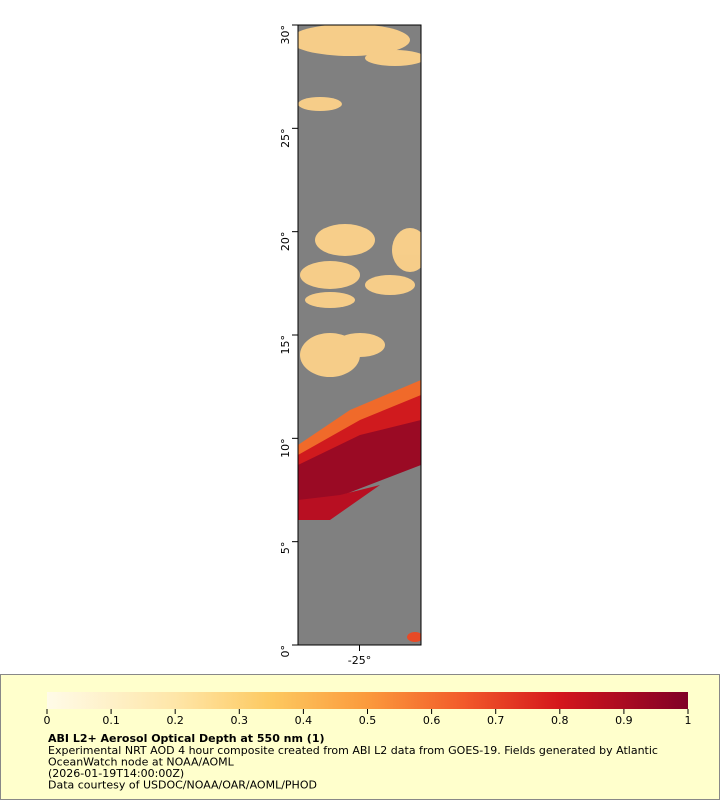  Describe the element at coordinates (240, 720) in the screenshot. I see `colorbar-tick-label: 0.3` at that location.